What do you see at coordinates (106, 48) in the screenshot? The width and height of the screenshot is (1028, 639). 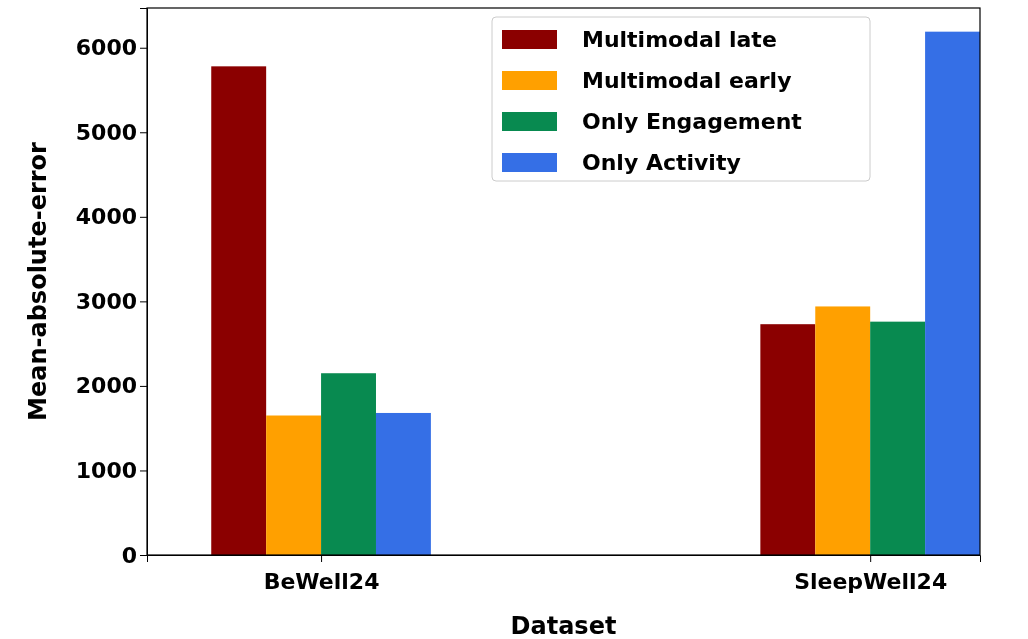 I see `y-tick-label: 6000` at bounding box center [106, 48].